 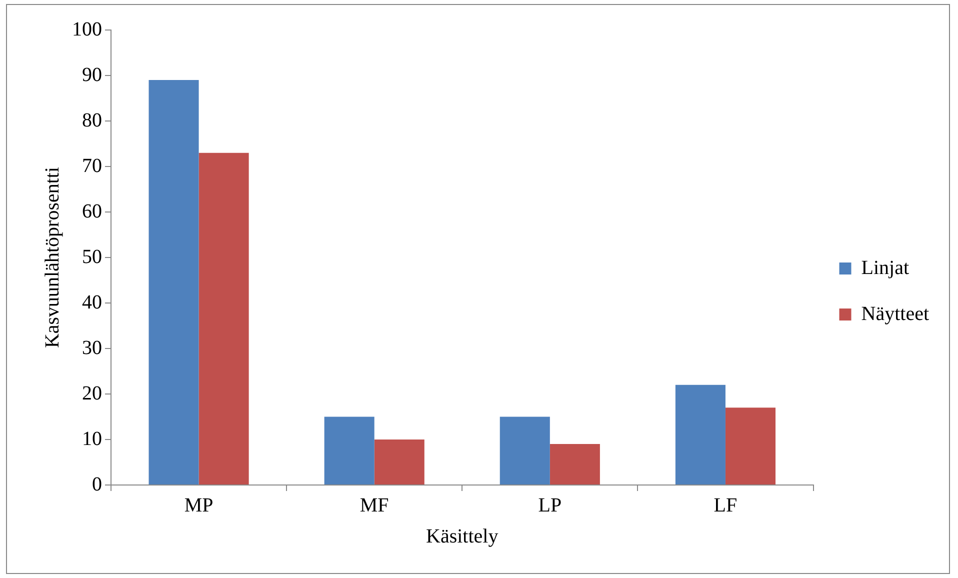 I want to click on y-tick-label: 90, so click(x=92, y=75).